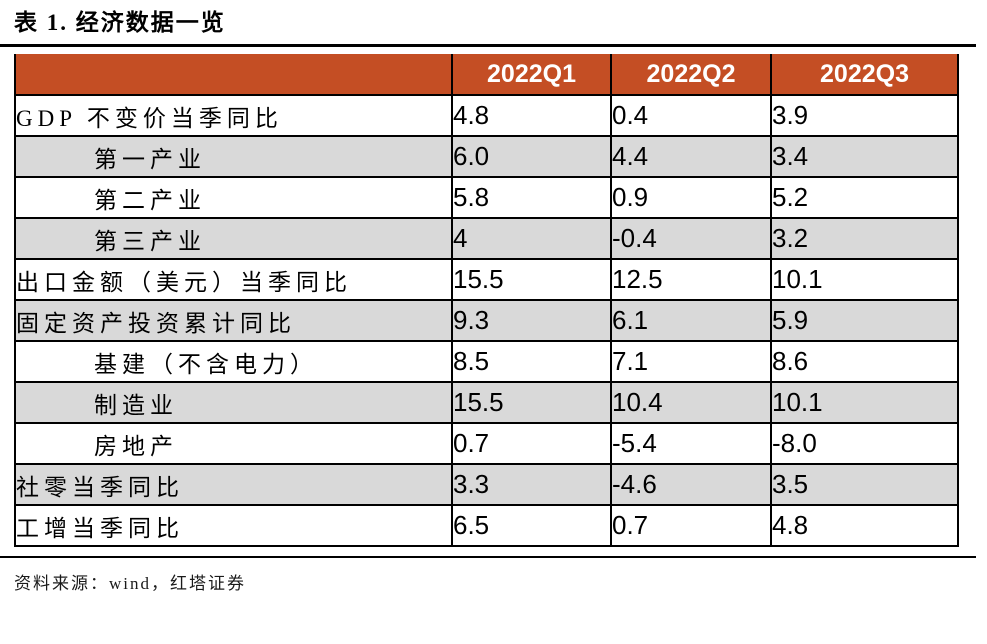 The height and width of the screenshot is (644, 987). Describe the element at coordinates (864, 156) in the screenshot. I see `cell-2022q3: 3.4` at that location.